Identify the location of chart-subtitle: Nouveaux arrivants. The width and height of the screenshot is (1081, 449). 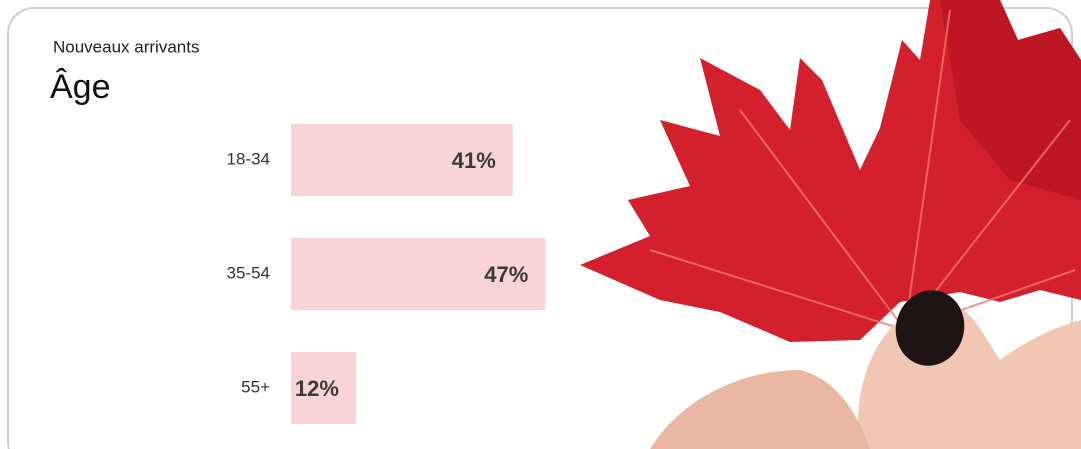
(126, 46).